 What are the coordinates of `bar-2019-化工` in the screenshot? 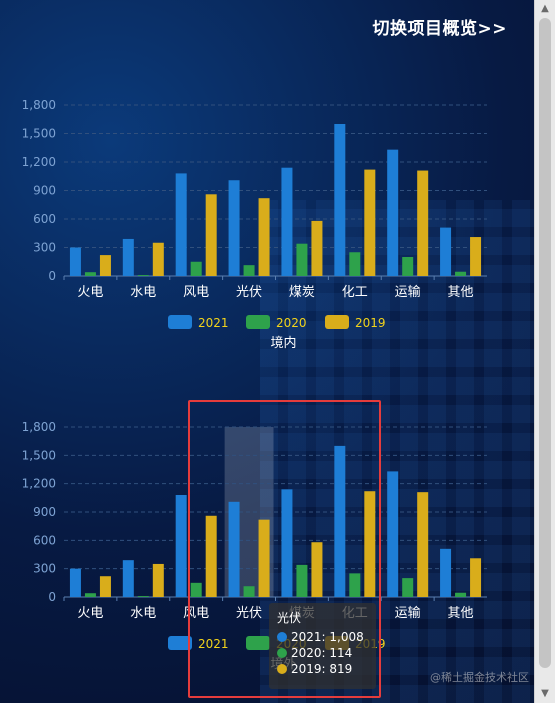 It's located at (370, 544).